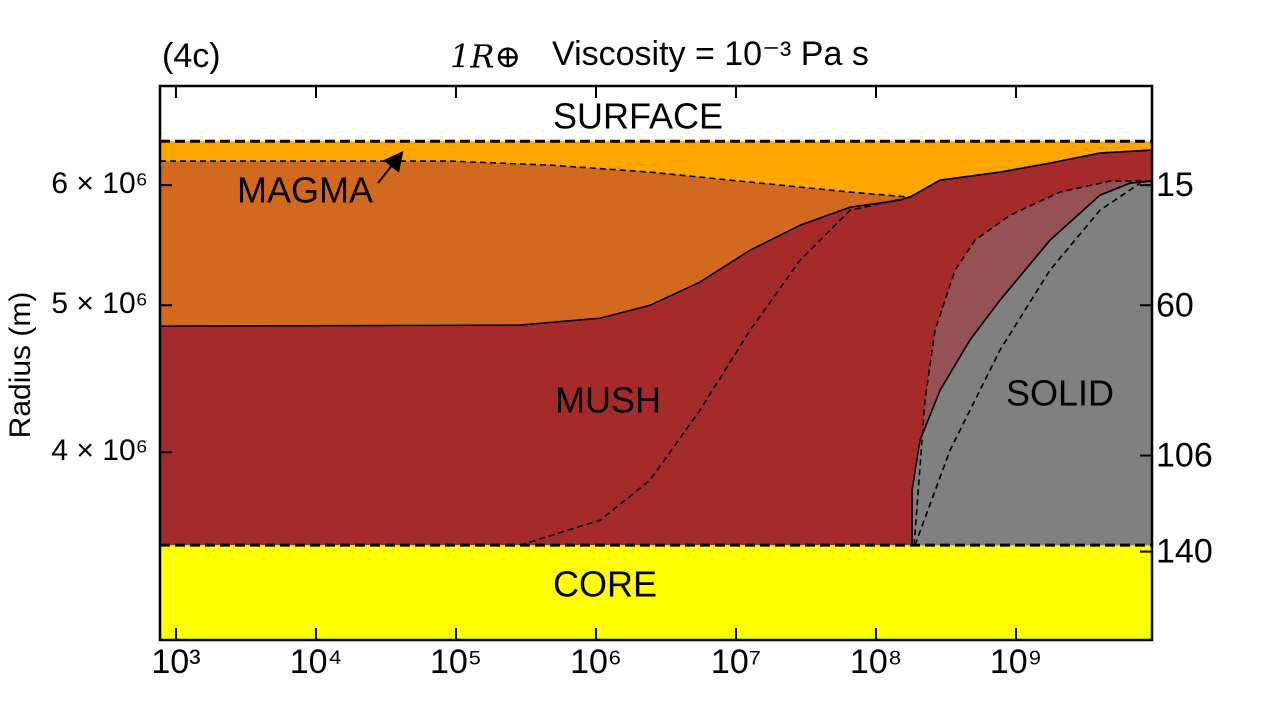 This screenshot has width=1280, height=720. What do you see at coordinates (305, 190) in the screenshot?
I see `magma-label: MAGMA` at bounding box center [305, 190].